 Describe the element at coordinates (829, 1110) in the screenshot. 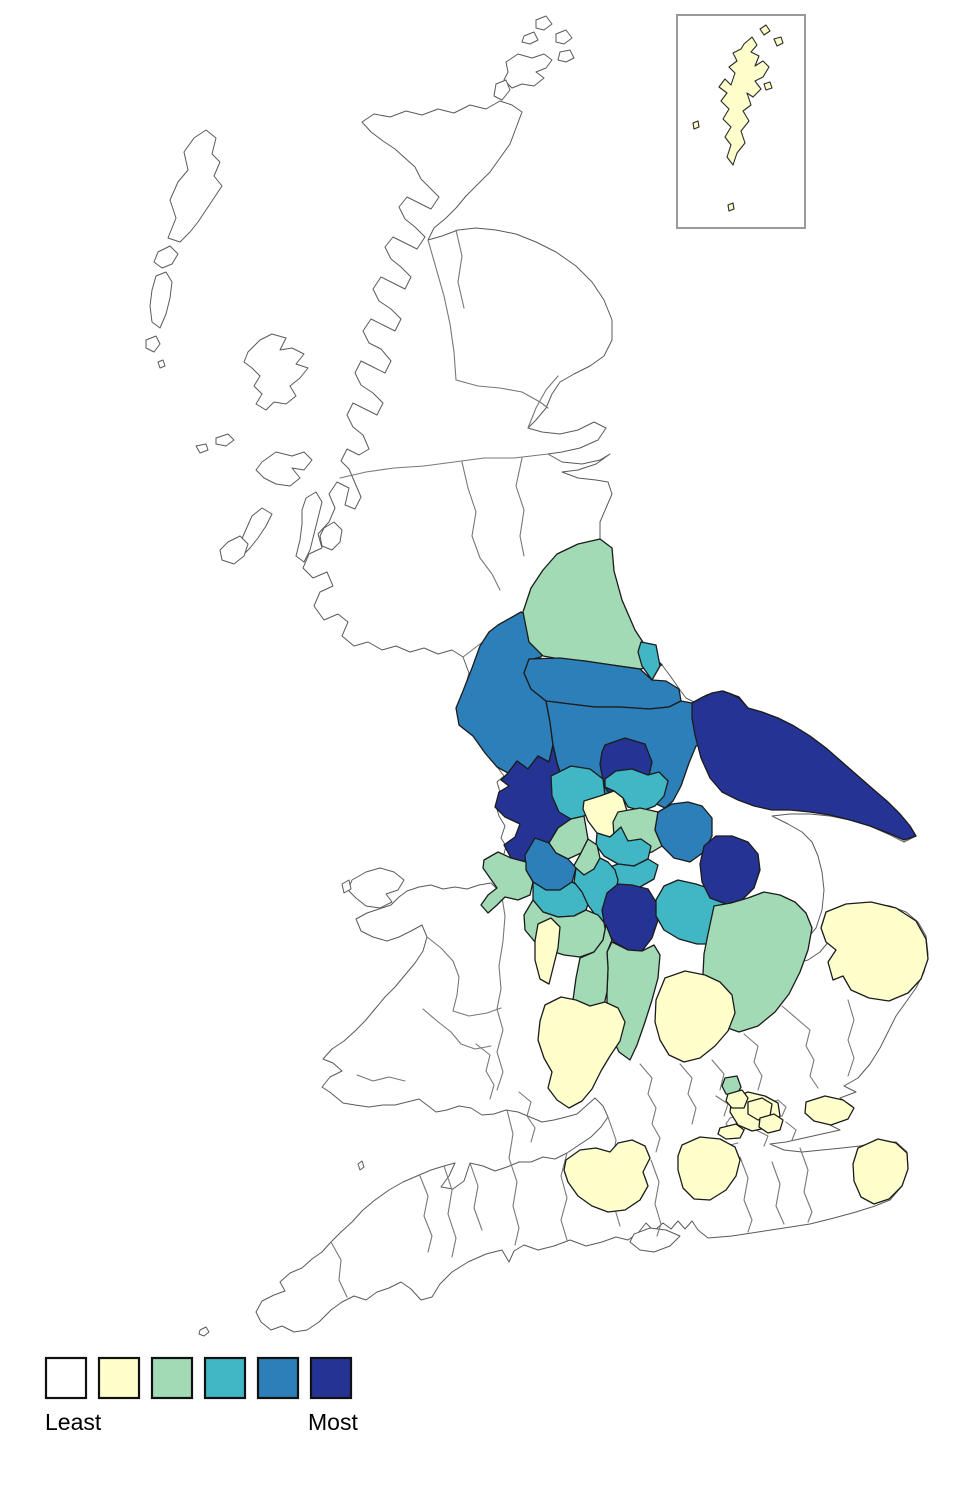

I see `region-essex-coast` at that location.